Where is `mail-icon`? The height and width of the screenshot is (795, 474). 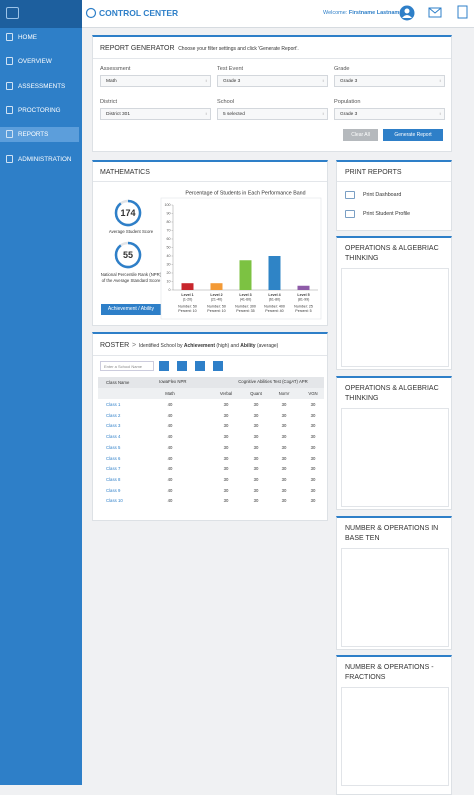
mail-icon is located at coordinates (435, 12).